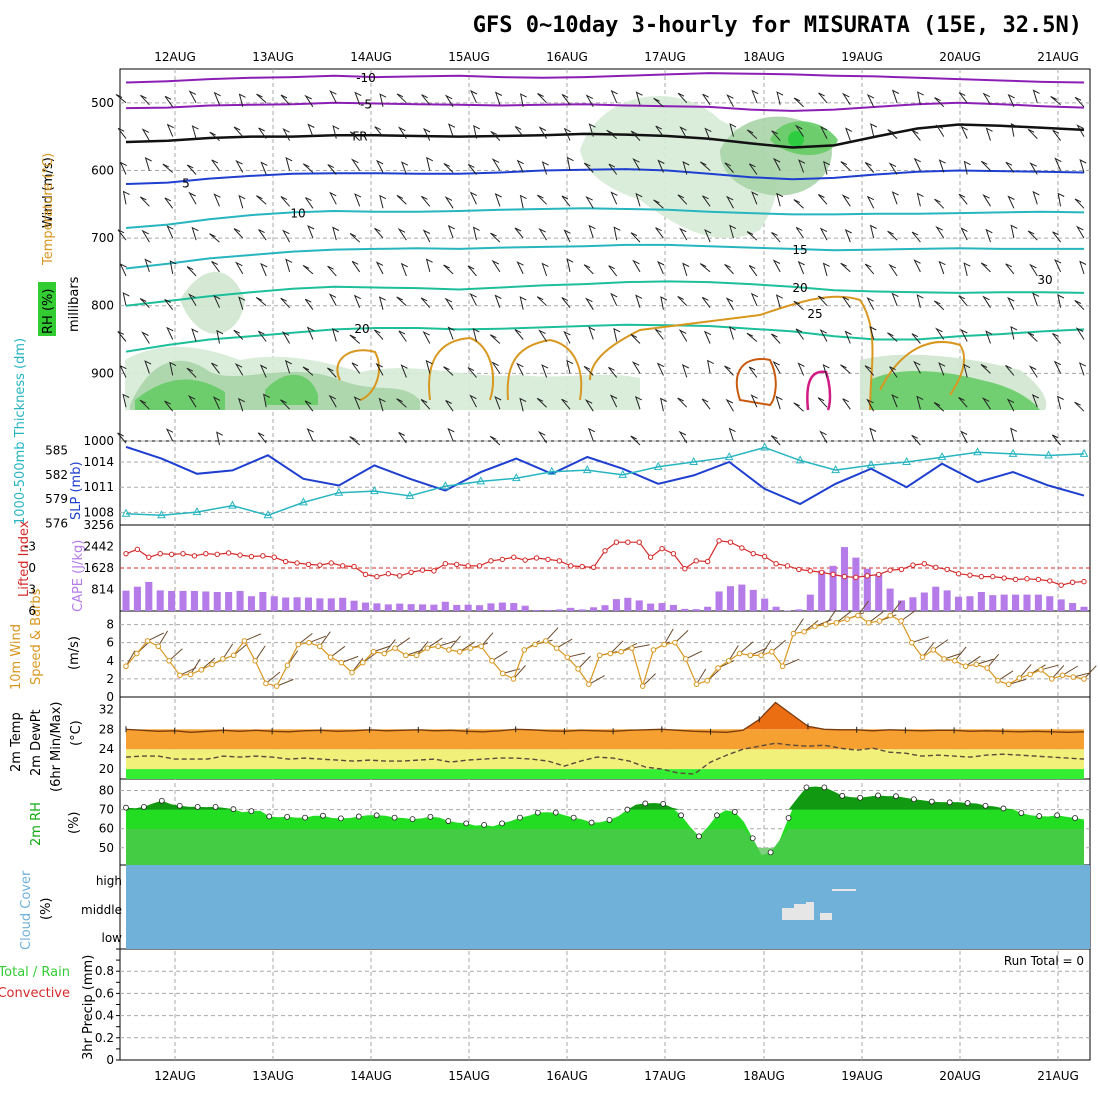  Describe the element at coordinates (26, 910) in the screenshot. I see `cloud-cover-label: Cloud Cover` at that location.